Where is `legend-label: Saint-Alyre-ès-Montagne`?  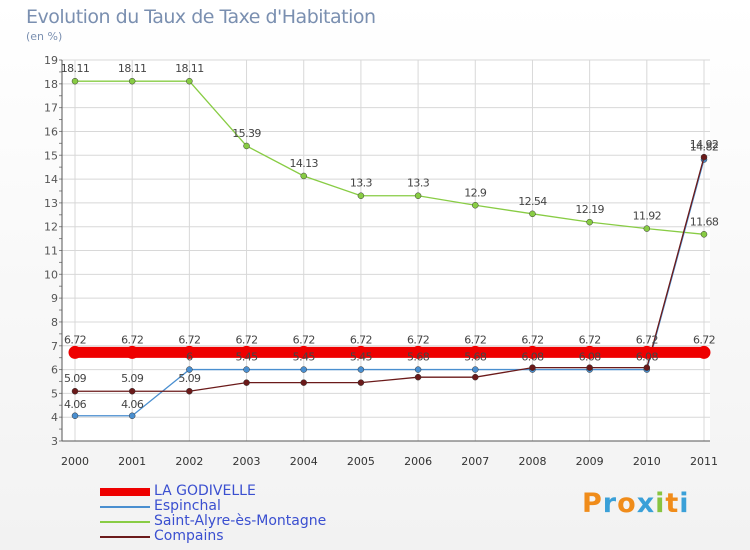
legend-label: Saint-Alyre-ès-Montagne is located at coordinates (240, 521).